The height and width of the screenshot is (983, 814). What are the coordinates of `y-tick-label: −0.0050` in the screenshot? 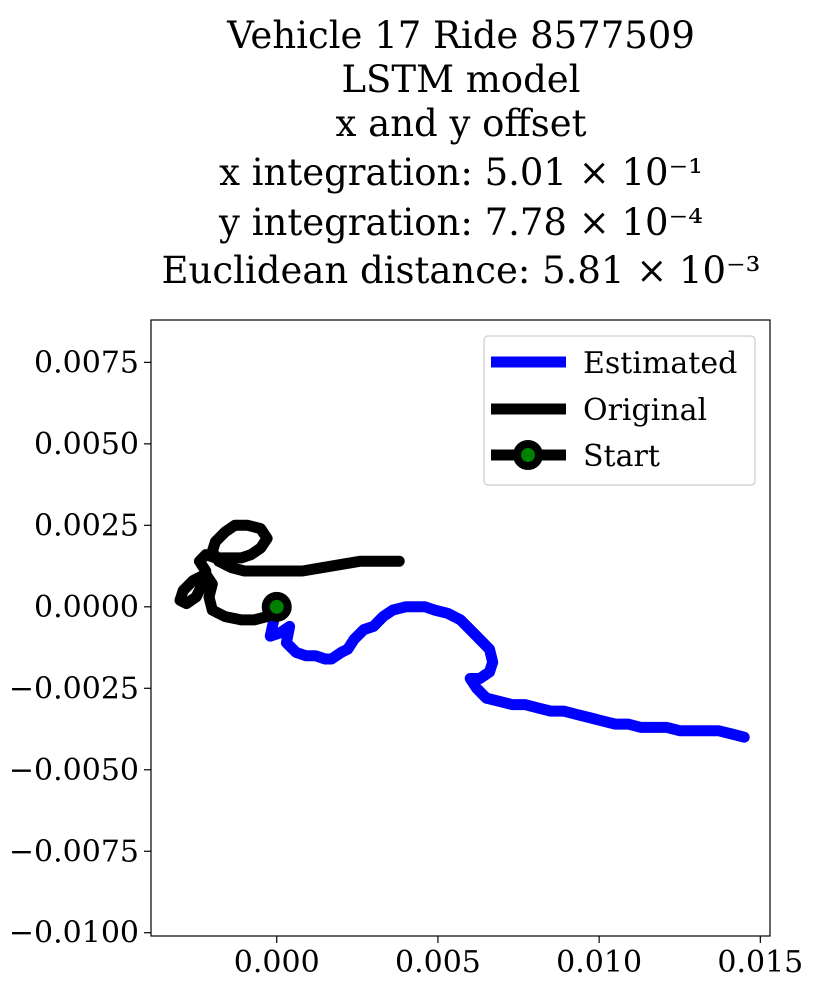 It's located at (74, 770).